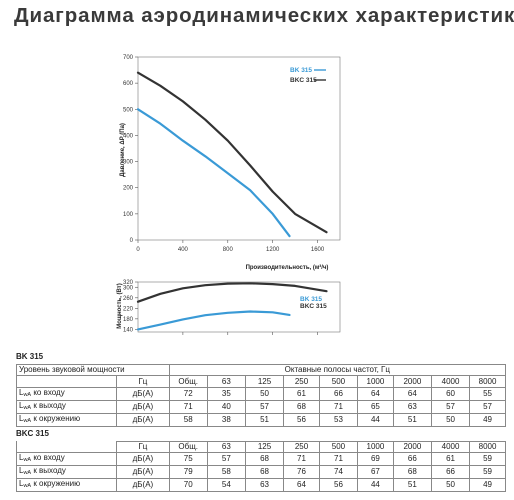 The image size is (514, 500). Describe the element at coordinates (128, 320) in the screenshot. I see `power-y-tick-label: 180` at that location.